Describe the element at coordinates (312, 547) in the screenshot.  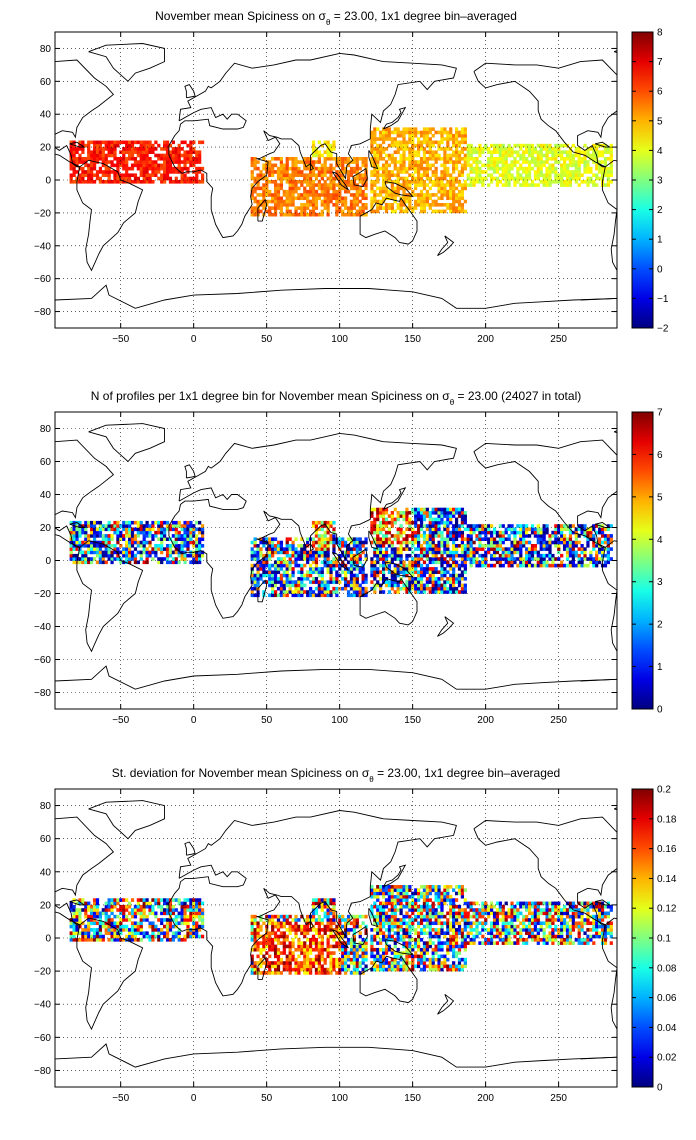
I see `sri-lanka-coast` at that location.